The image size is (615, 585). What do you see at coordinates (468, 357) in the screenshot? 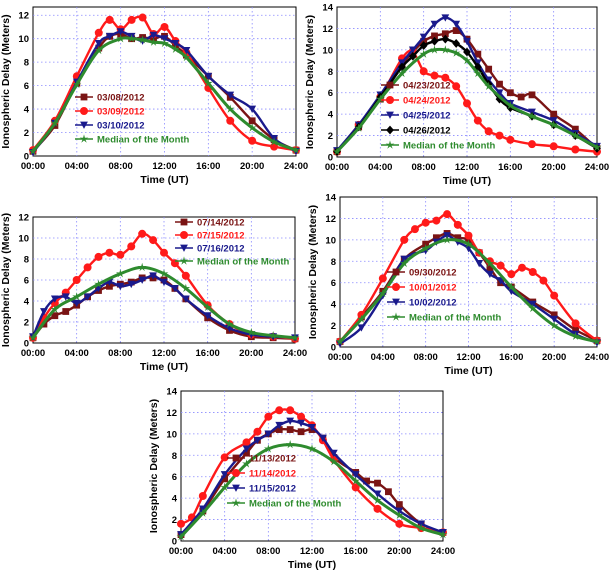
I see `x-tick-label: 12:00` at bounding box center [468, 357].